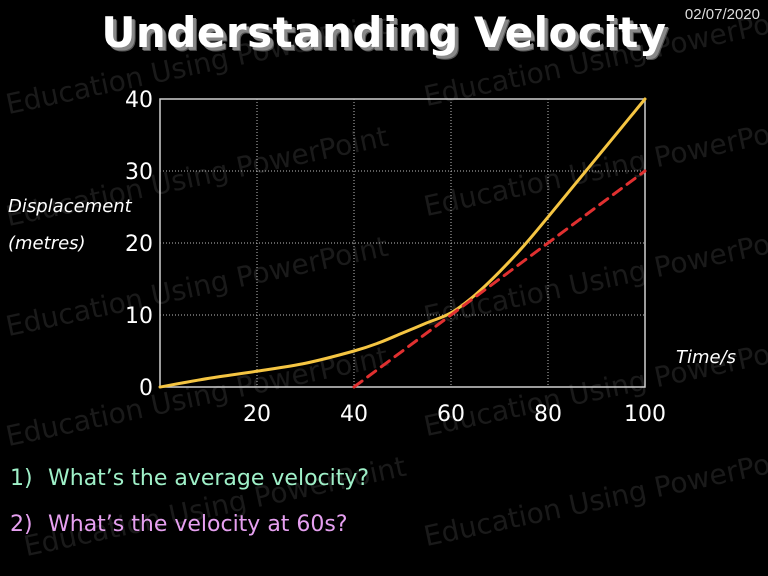 This screenshot has width=768, height=576. I want to click on y-tick-label: 20, so click(139, 244).